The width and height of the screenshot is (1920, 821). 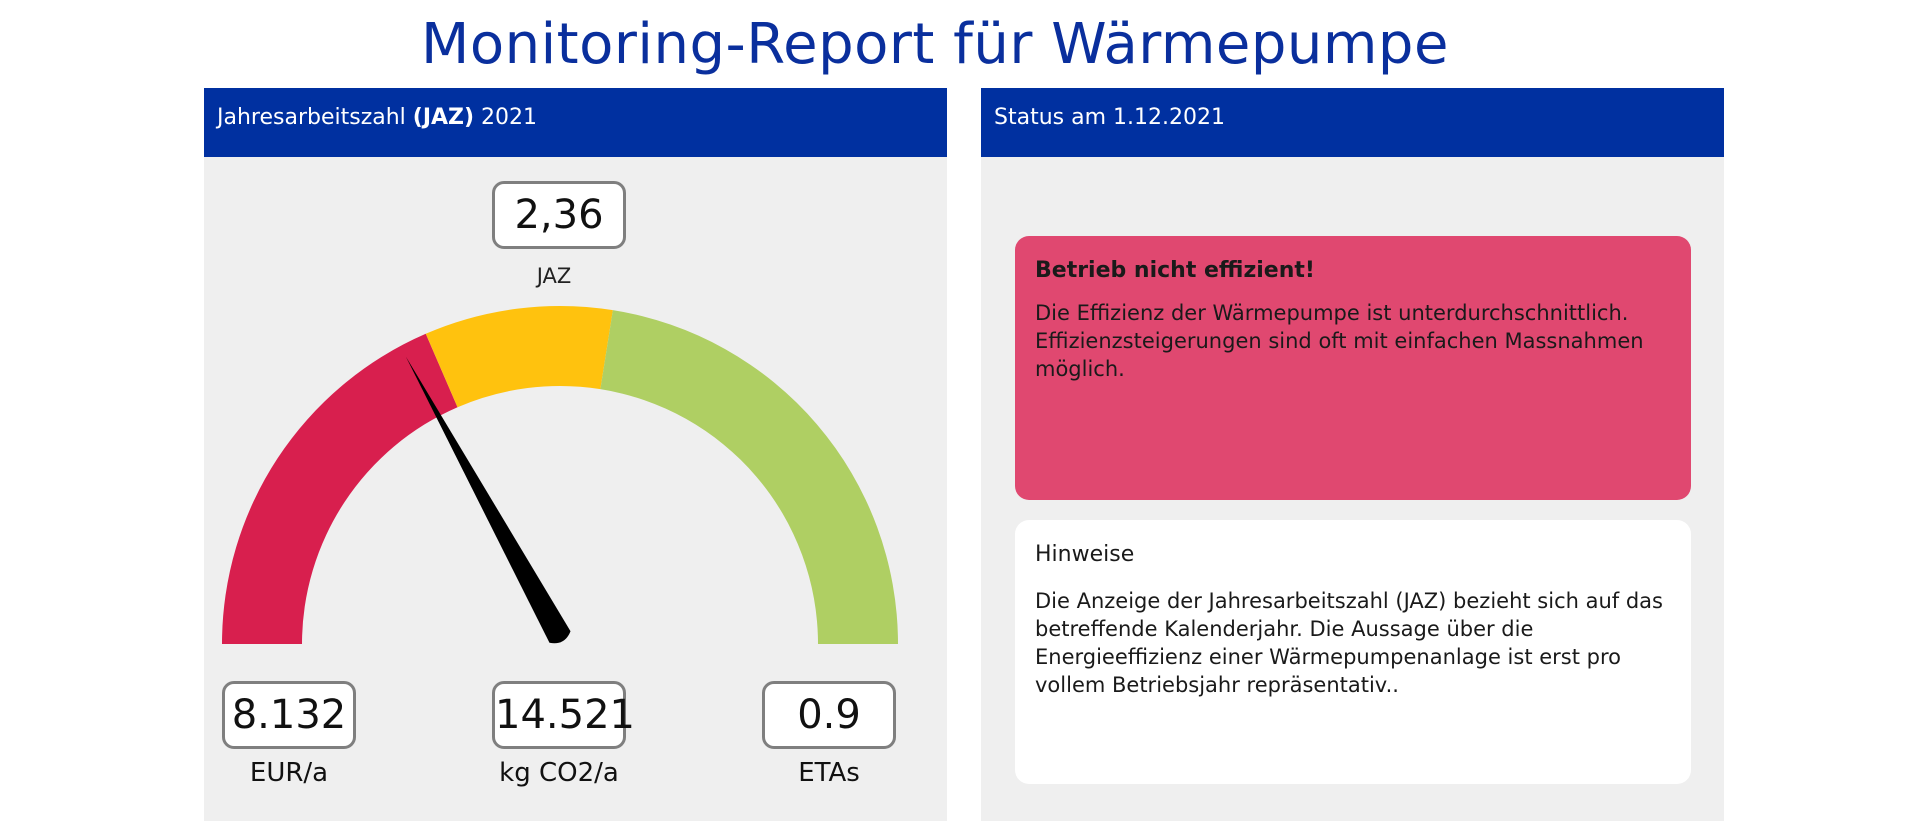 I want to click on jaz-header-suffix: 2021, so click(x=506, y=117).